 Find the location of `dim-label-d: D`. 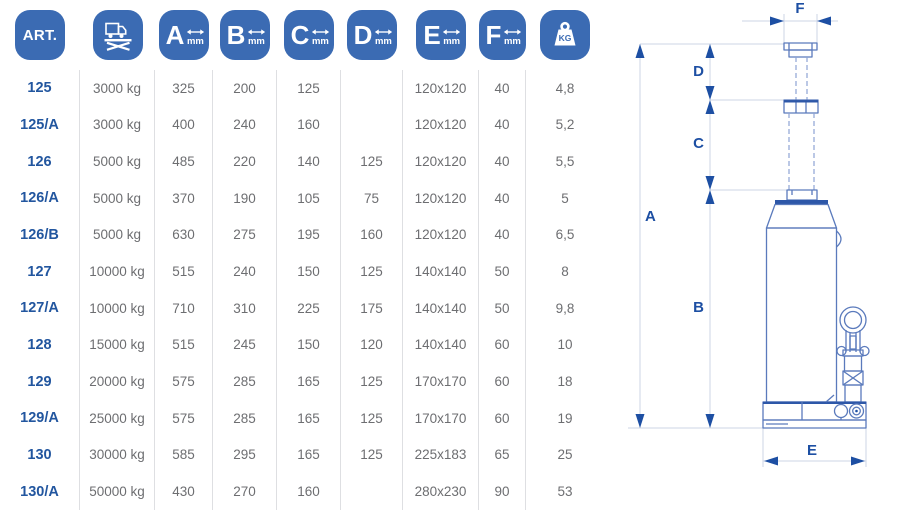

dim-label-d: D is located at coordinates (698, 71).